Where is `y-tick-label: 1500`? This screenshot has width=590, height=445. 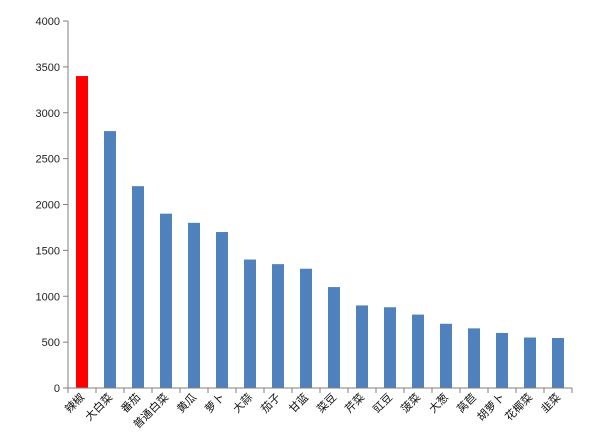 y-tick-label: 1500 is located at coordinates (48, 251).